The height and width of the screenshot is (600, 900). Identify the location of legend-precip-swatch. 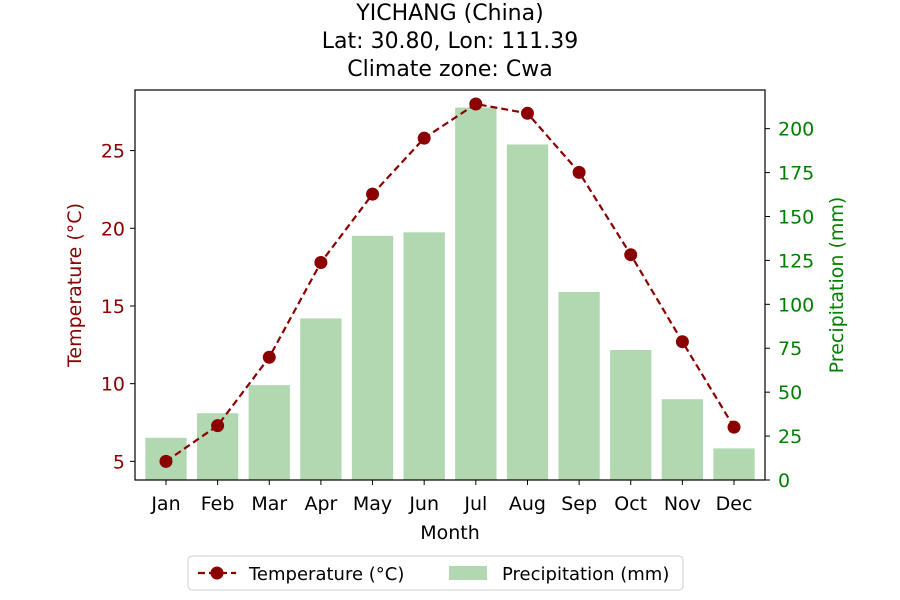
(468, 573).